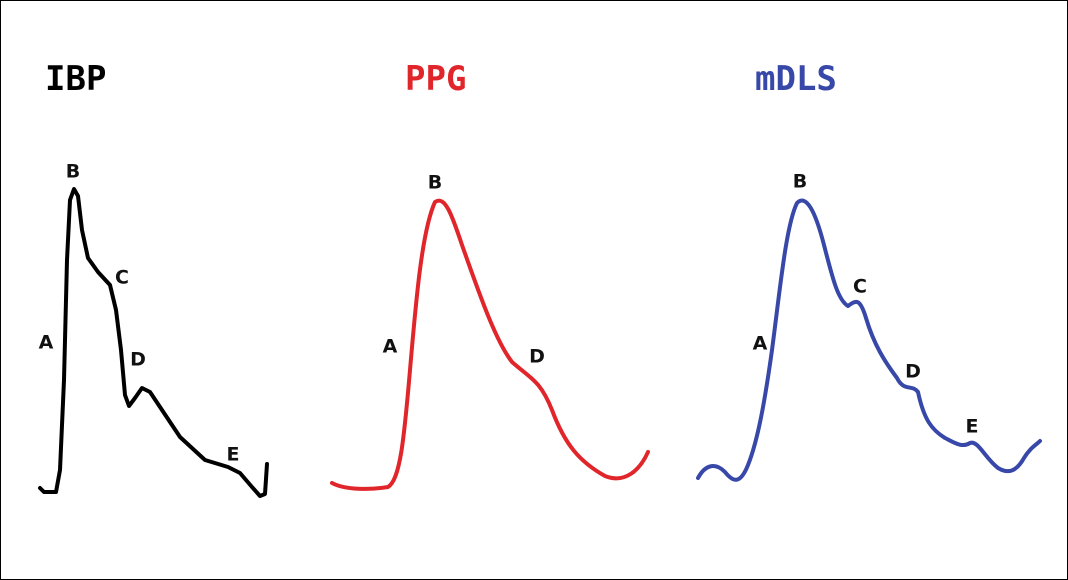 The height and width of the screenshot is (580, 1068). What do you see at coordinates (796, 79) in the screenshot?
I see `panel-title: mDLS` at bounding box center [796, 79].